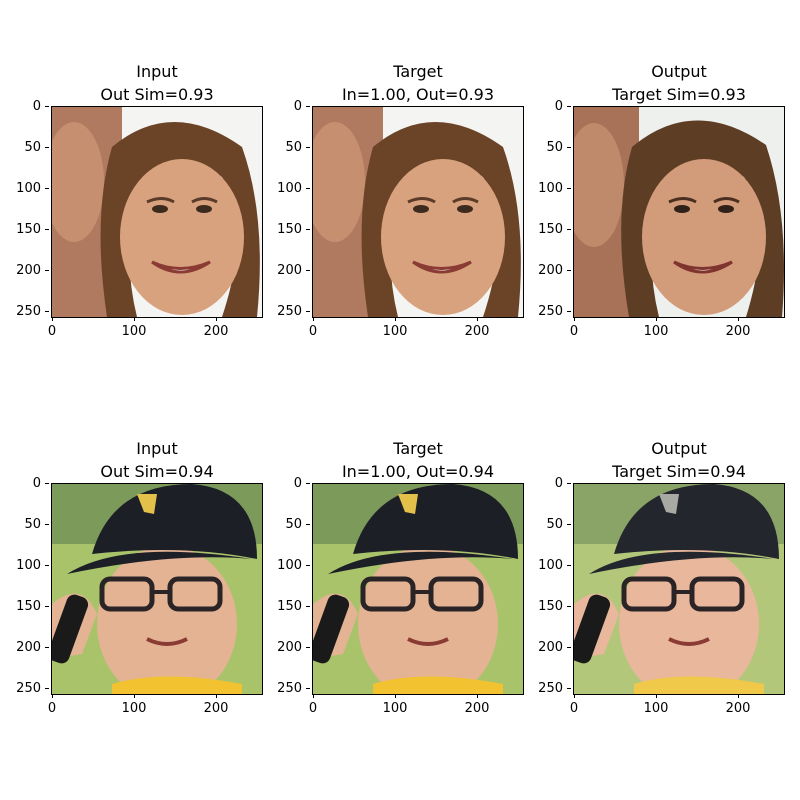  What do you see at coordinates (679, 471) in the screenshot?
I see `title-line-2: Target Sim=0.94` at bounding box center [679, 471].